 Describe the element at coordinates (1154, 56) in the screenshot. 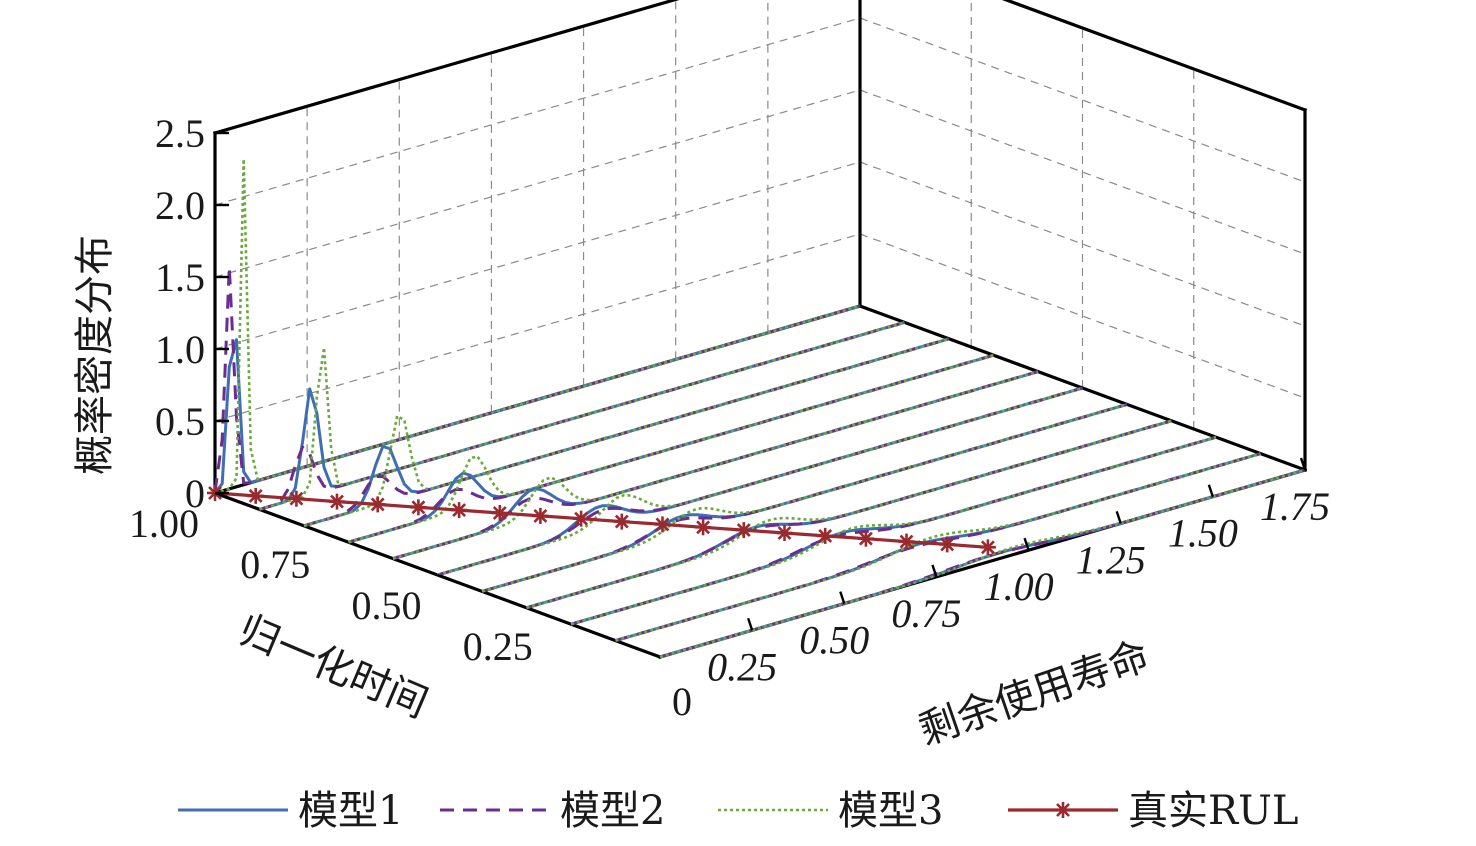

I see `frame-top-side` at that location.